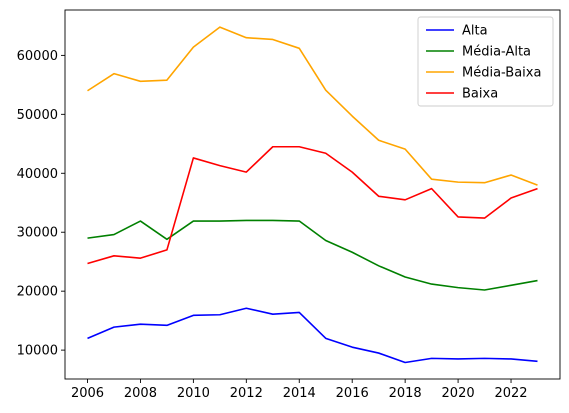  What do you see at coordinates (87, 393) in the screenshot?
I see `x-tick-label: 2006` at bounding box center [87, 393].